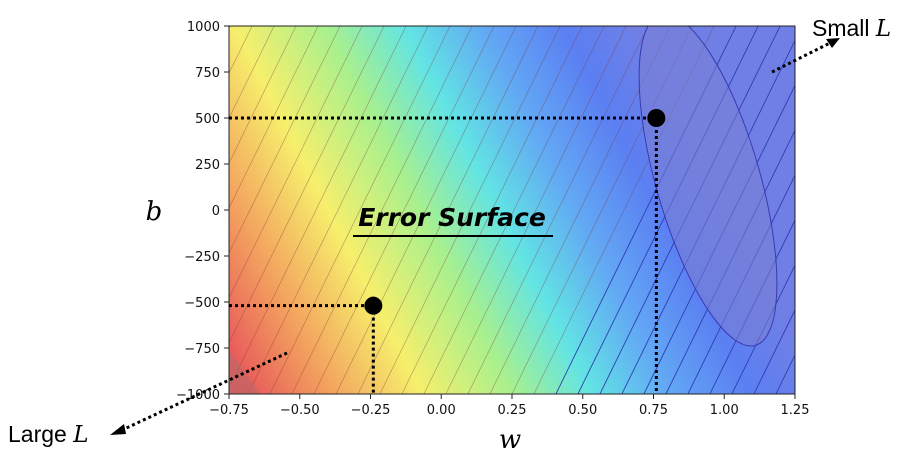 Image resolution: width=916 pixels, height=456 pixels. I want to click on small-l-label: Small L, so click(851, 28).